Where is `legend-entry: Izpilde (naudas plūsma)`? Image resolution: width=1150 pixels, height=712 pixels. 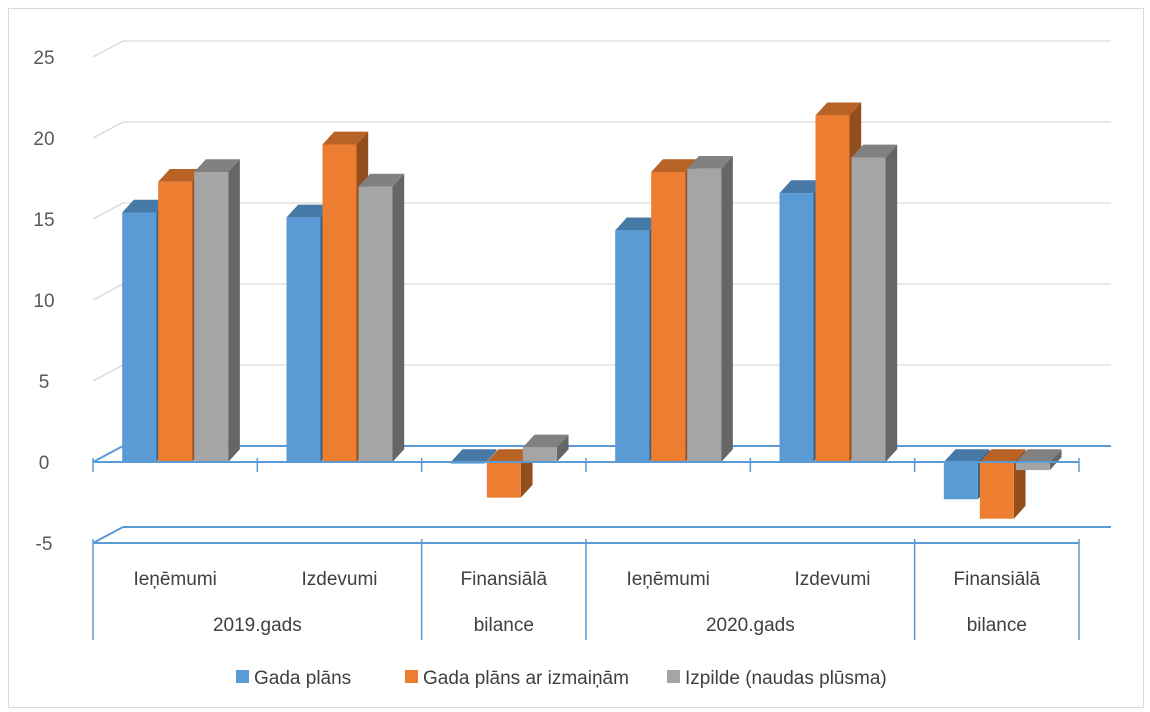 legend-entry: Izpilde (naudas plūsma) is located at coordinates (777, 678).